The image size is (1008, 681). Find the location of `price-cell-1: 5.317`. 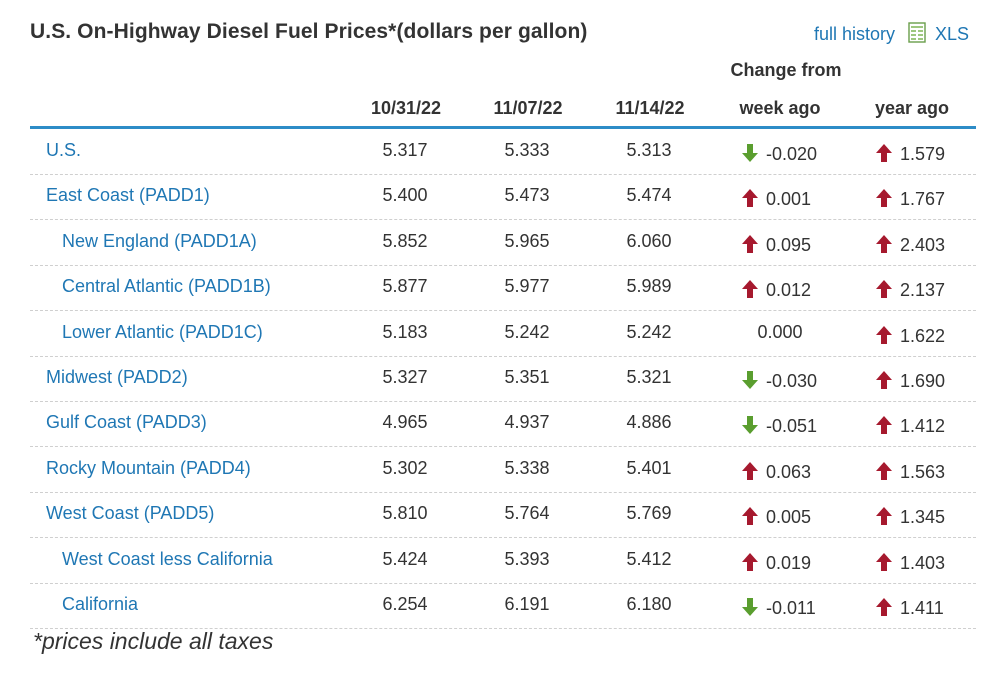

price-cell-1: 5.317 is located at coordinates (405, 150).